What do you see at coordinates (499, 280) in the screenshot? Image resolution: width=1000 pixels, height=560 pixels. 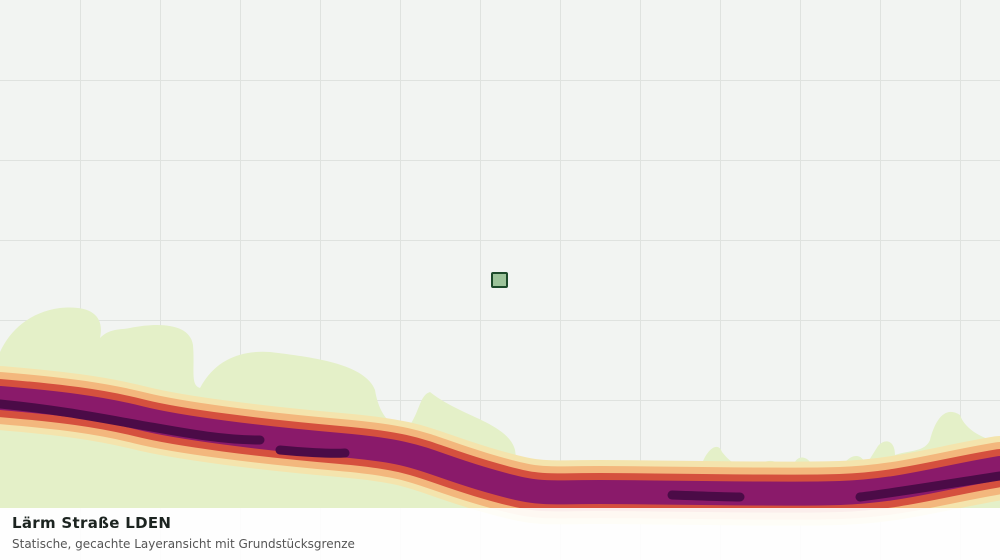 I see `parcel-boundary` at bounding box center [499, 280].